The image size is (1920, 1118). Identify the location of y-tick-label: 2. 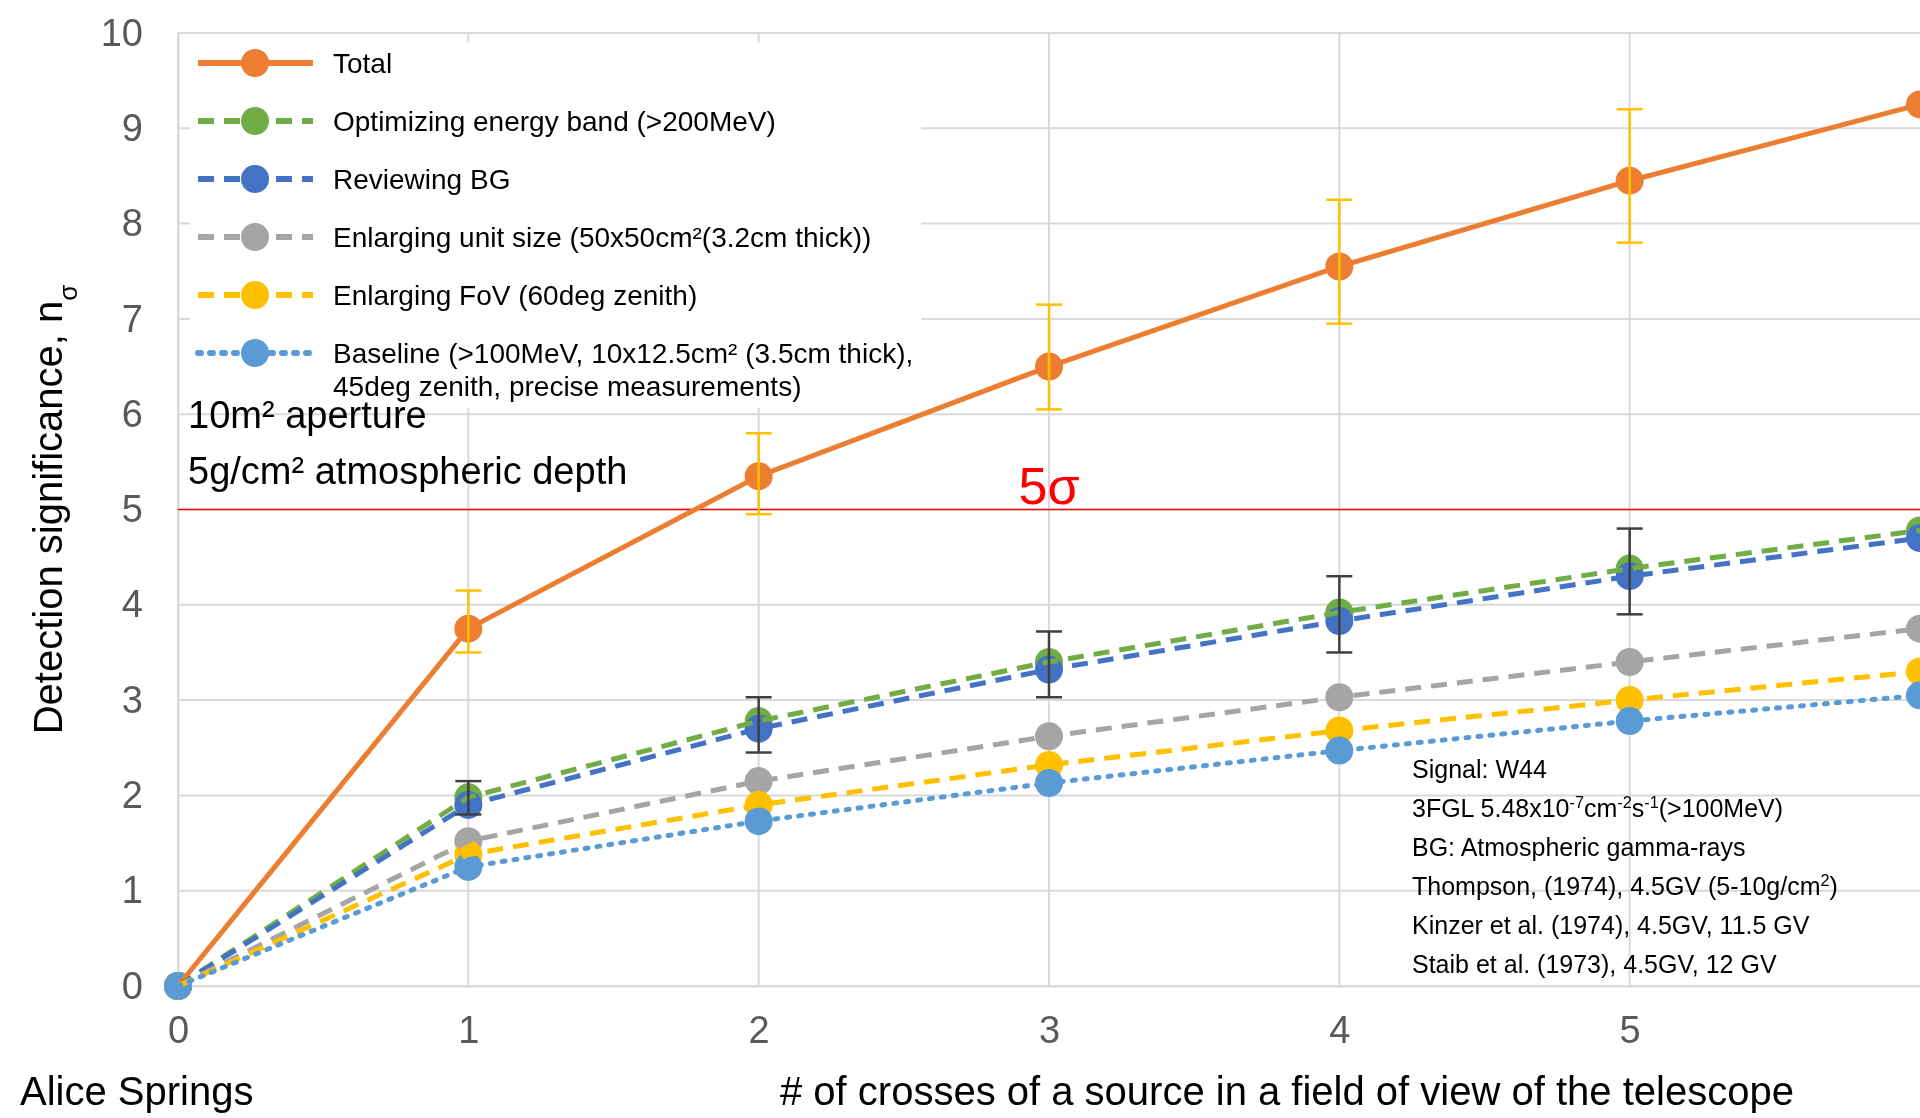
(132, 795).